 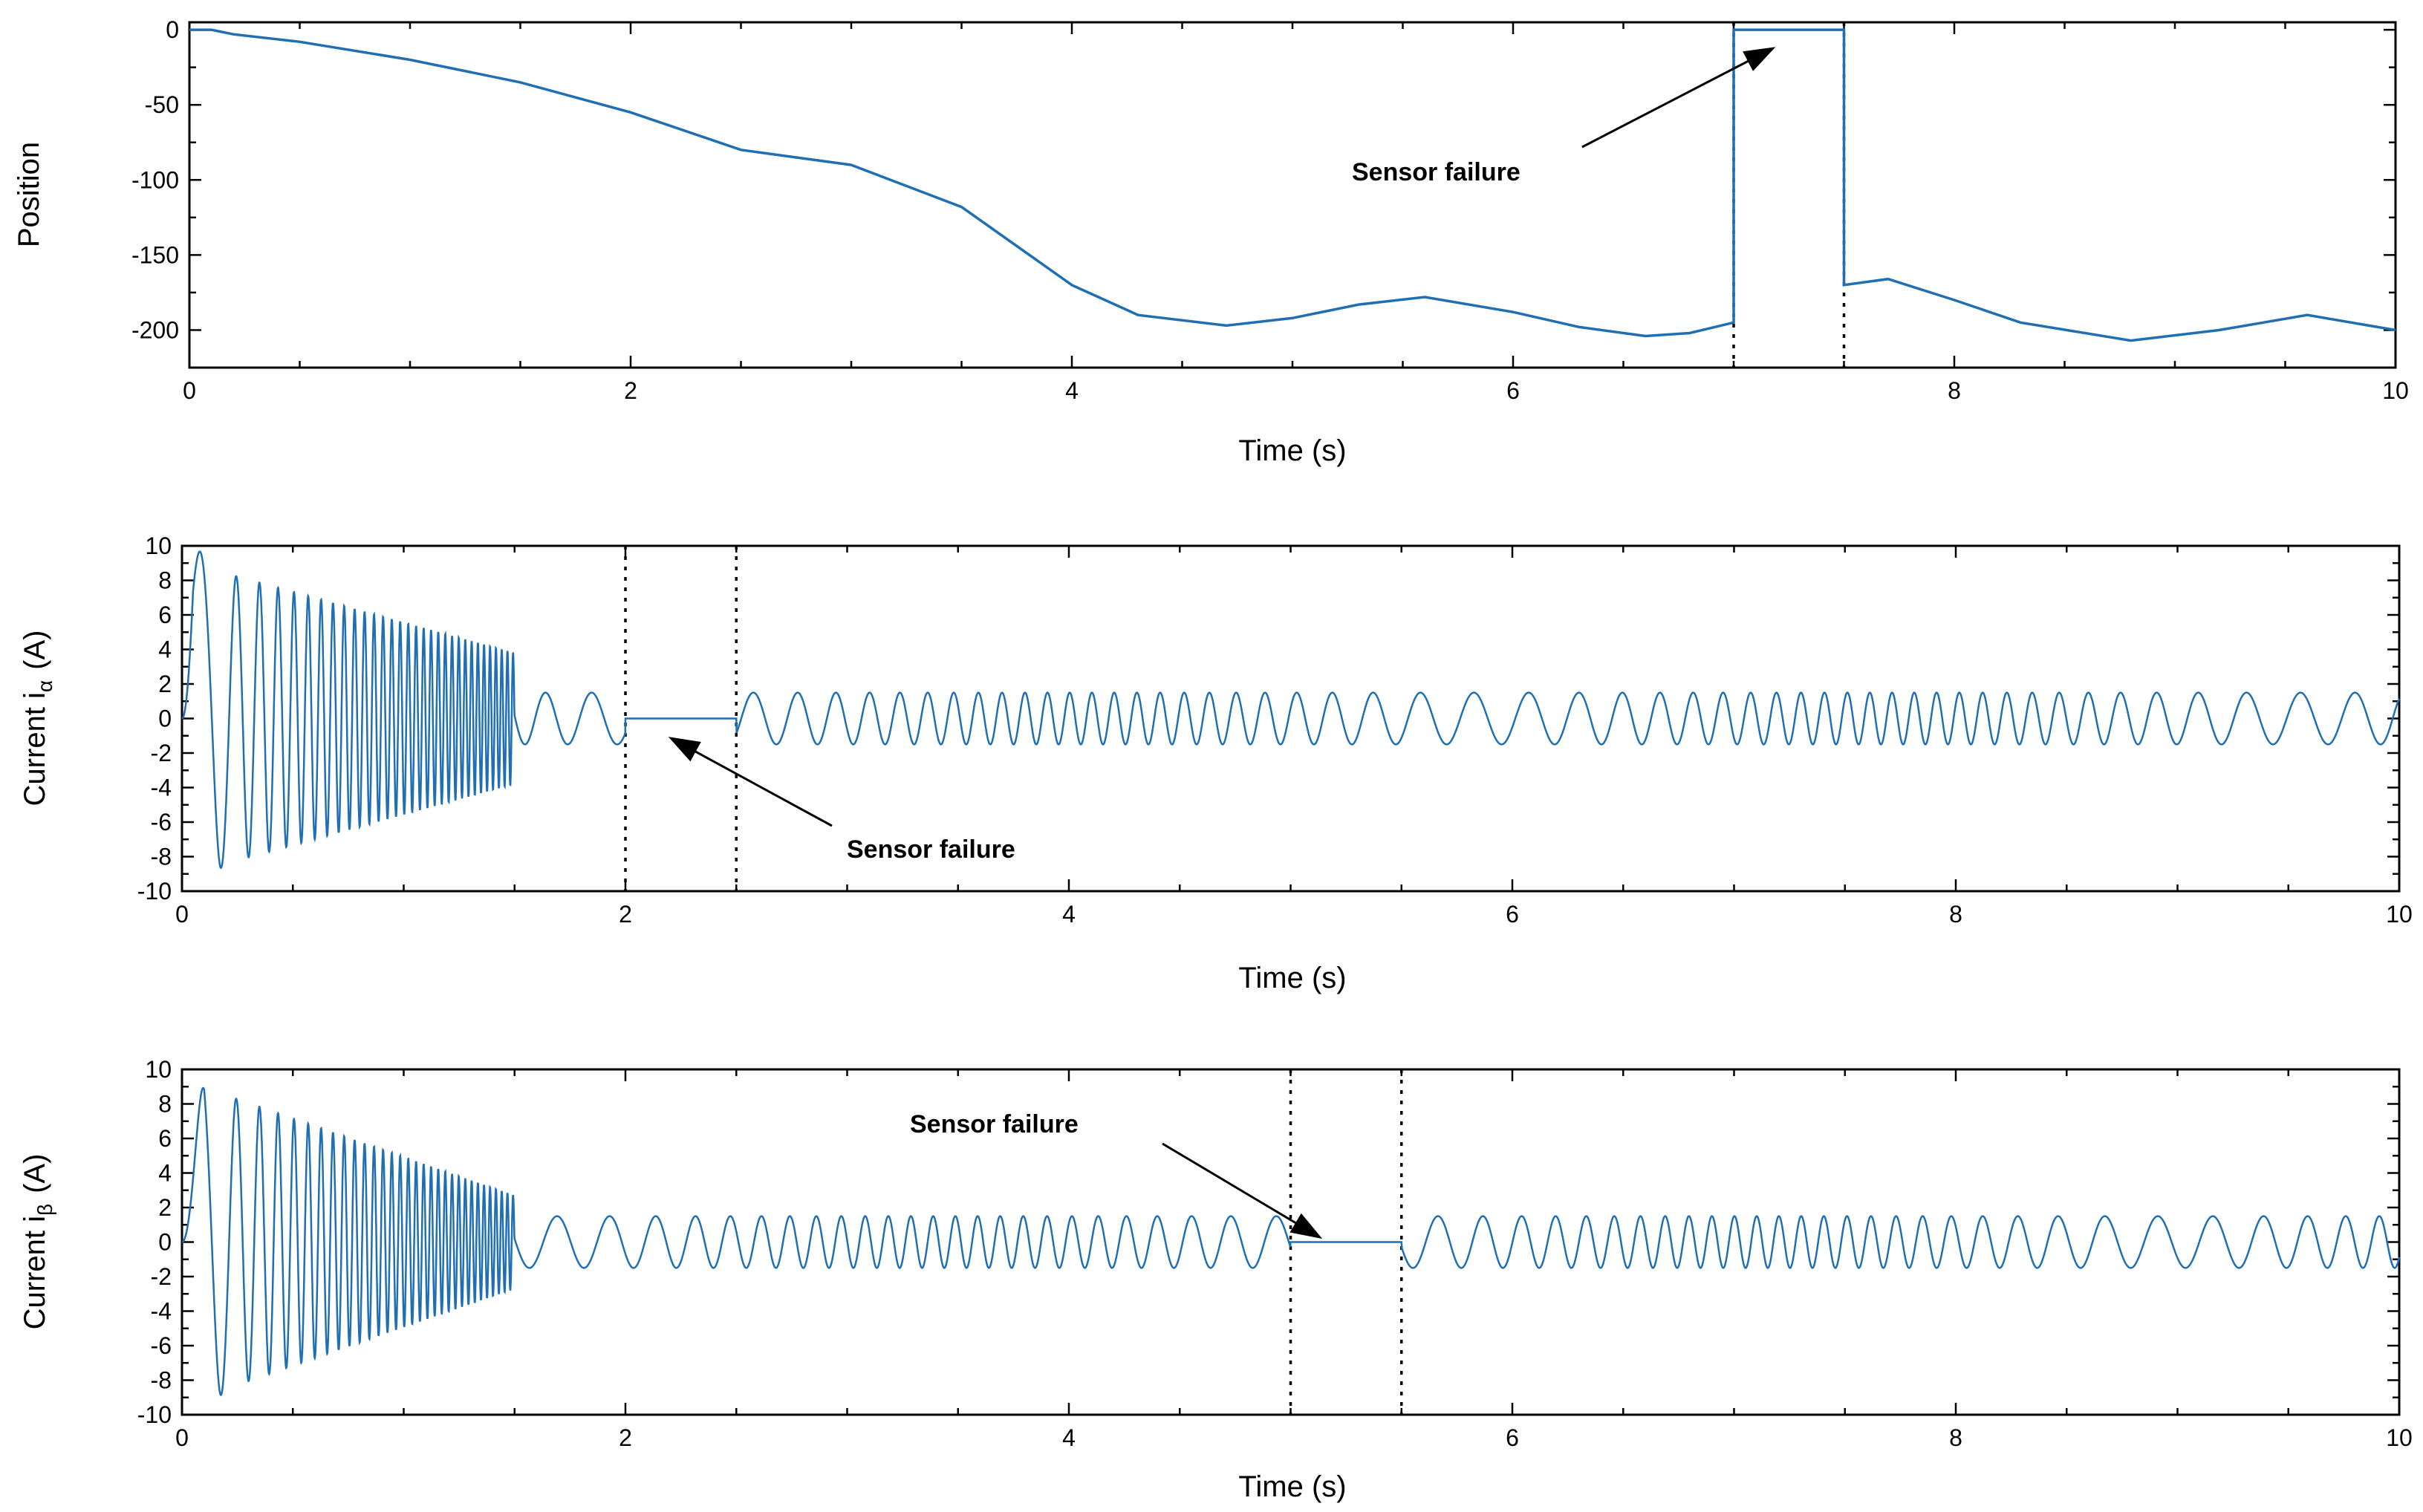 I want to click on y-axis-title-sub: α, so click(x=44, y=686).